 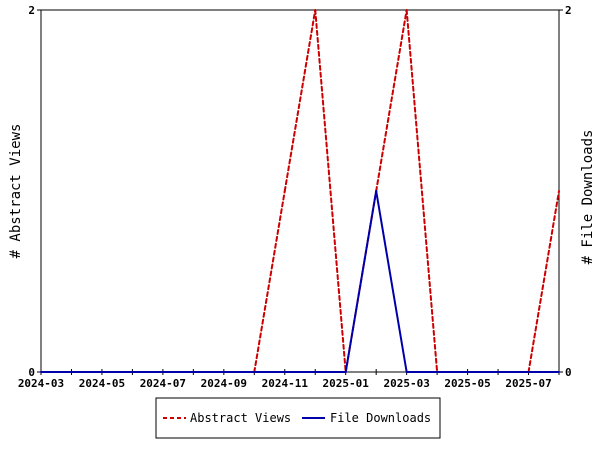 What do you see at coordinates (102, 383) in the screenshot?
I see `x-tick-label: 2024-05` at bounding box center [102, 383].